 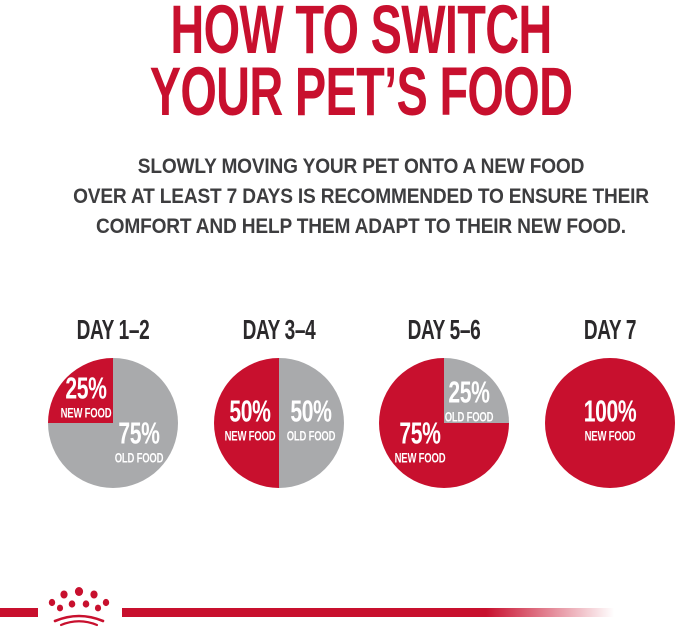 What do you see at coordinates (113, 423) in the screenshot?
I see `pie-chart-day-1: 25% NEW FOOD 75% OLD FOOD` at bounding box center [113, 423].